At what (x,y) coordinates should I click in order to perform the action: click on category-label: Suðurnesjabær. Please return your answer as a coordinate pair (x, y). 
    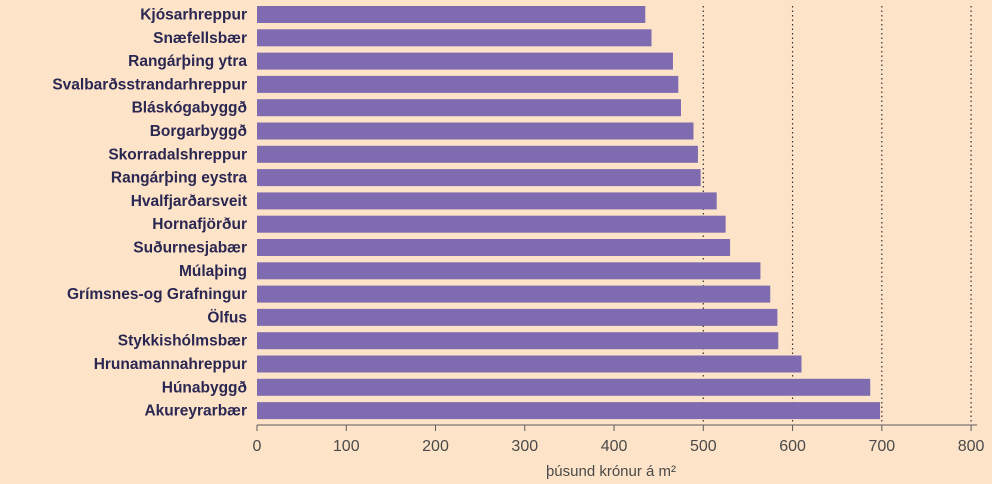
    Looking at the image, I should click on (190, 248).